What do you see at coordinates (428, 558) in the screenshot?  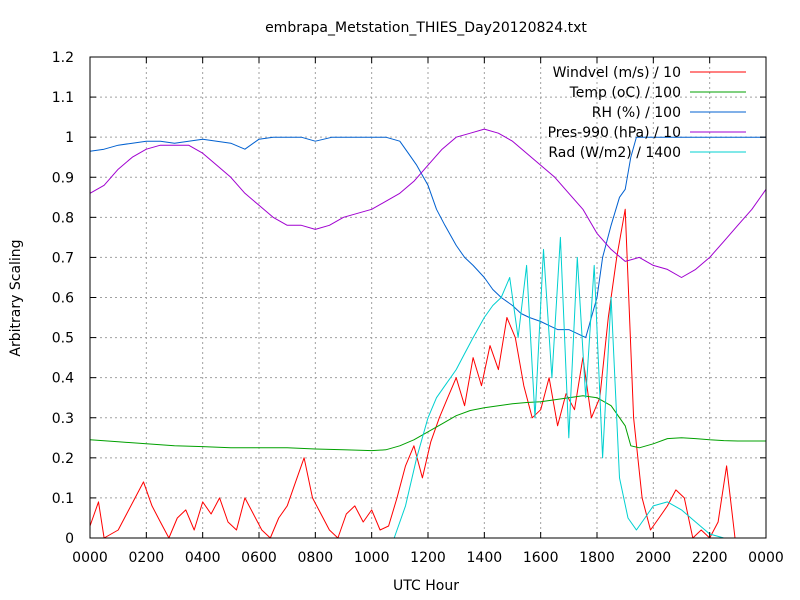 I see `x-tick-label: 1200` at bounding box center [428, 558].